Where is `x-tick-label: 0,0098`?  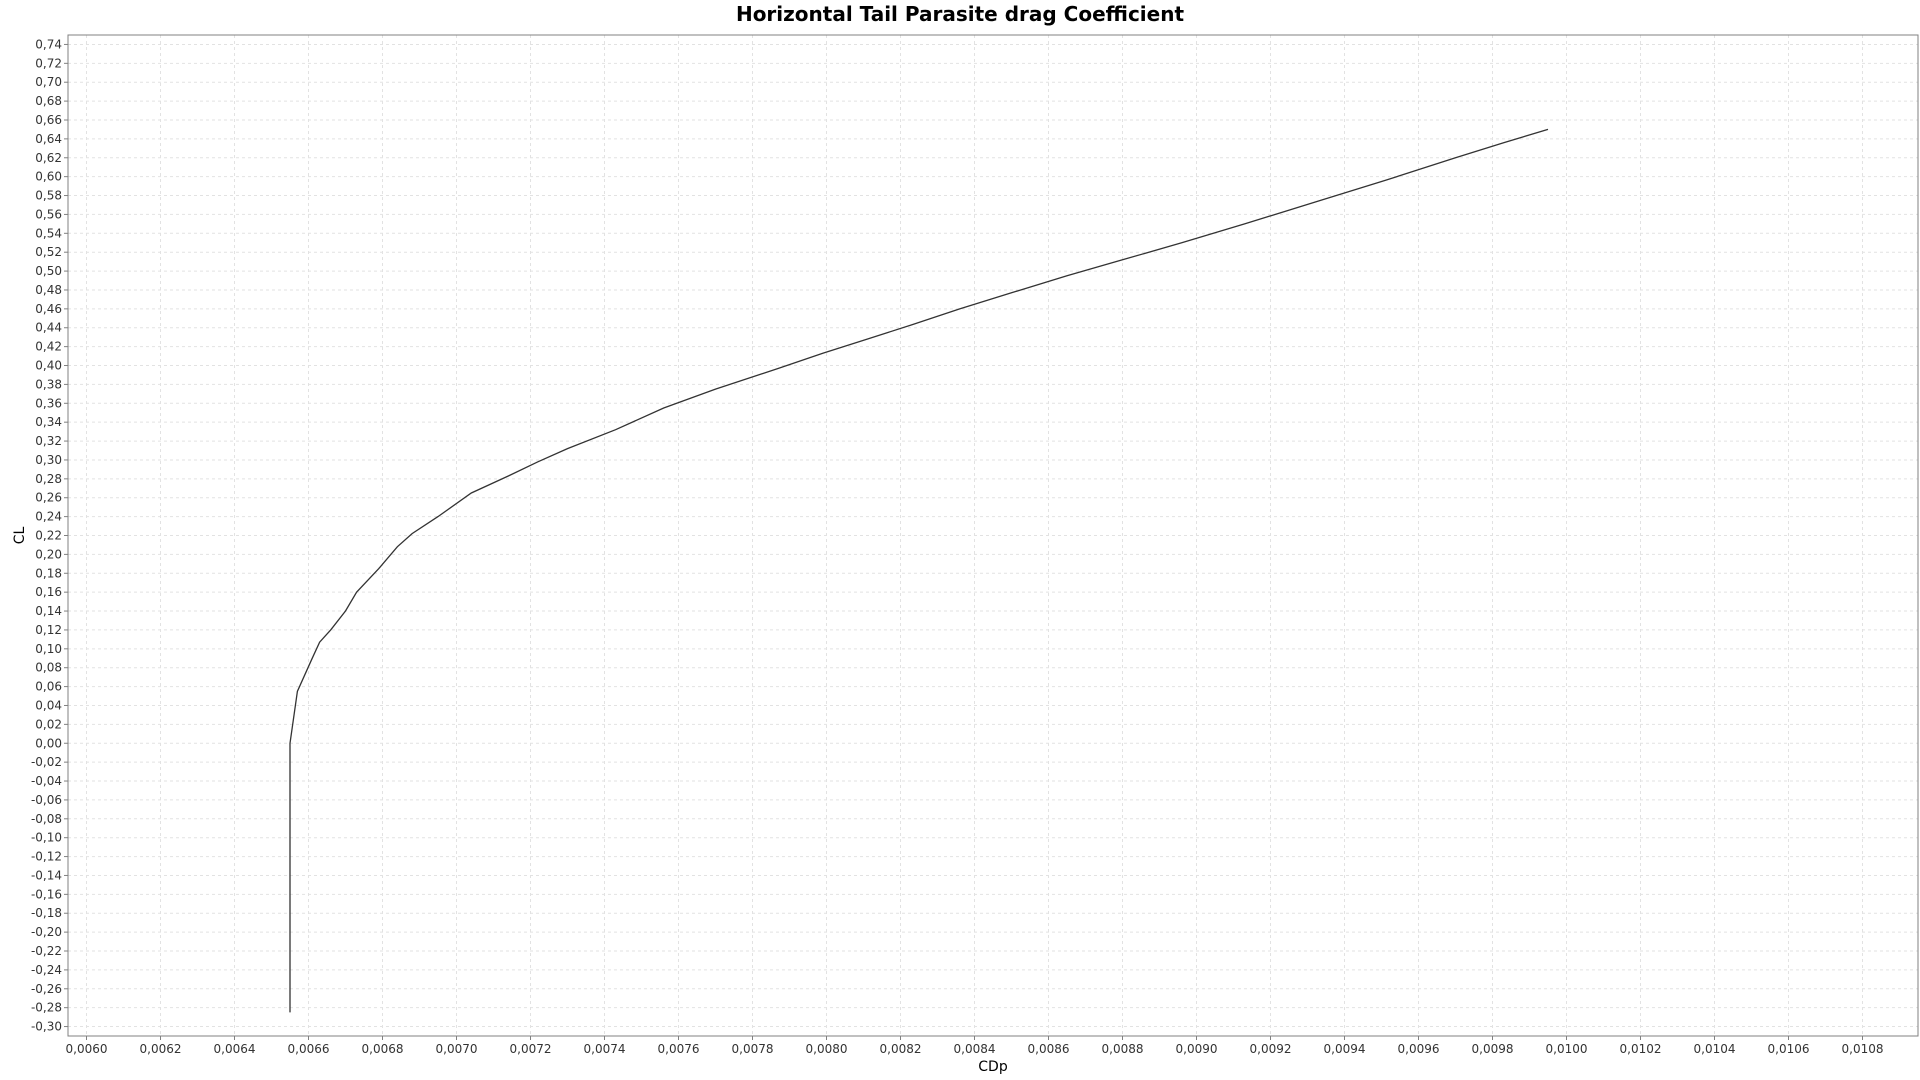
x-tick-label: 0,0098 is located at coordinates (1493, 1049).